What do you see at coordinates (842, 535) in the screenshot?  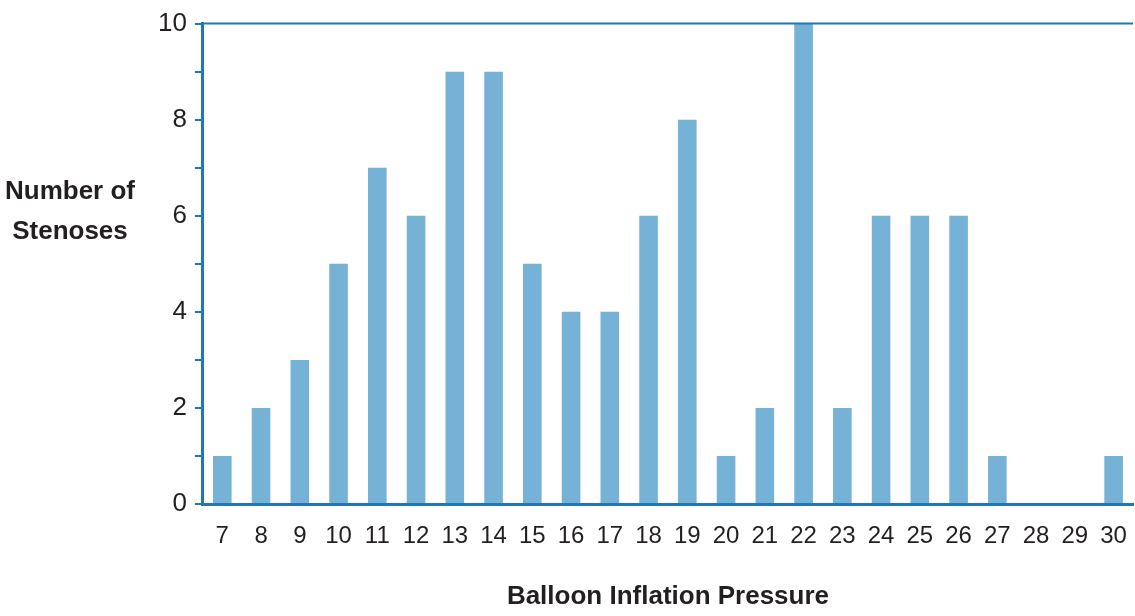 I see `x-tick-label: 23` at bounding box center [842, 535].